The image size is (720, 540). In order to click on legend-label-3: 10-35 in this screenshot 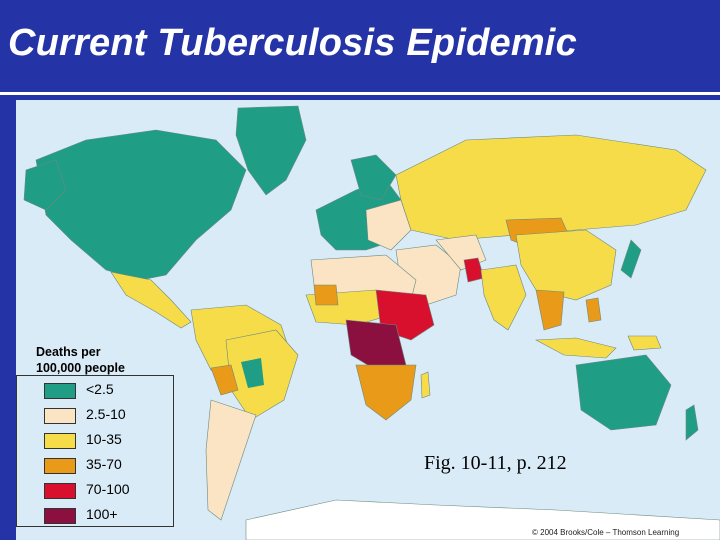, I will do `click(104, 439)`.